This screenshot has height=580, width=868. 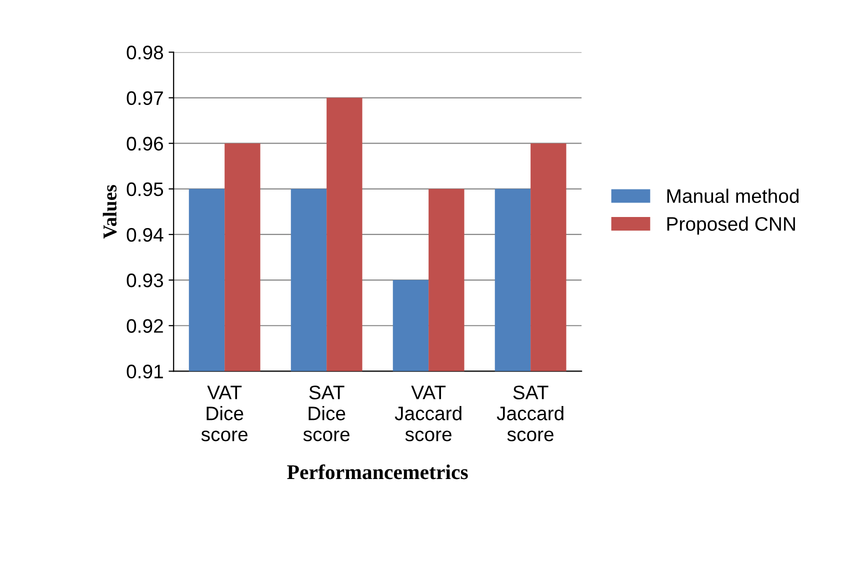 What do you see at coordinates (145, 235) in the screenshot?
I see `y-tick-label: 0.94` at bounding box center [145, 235].